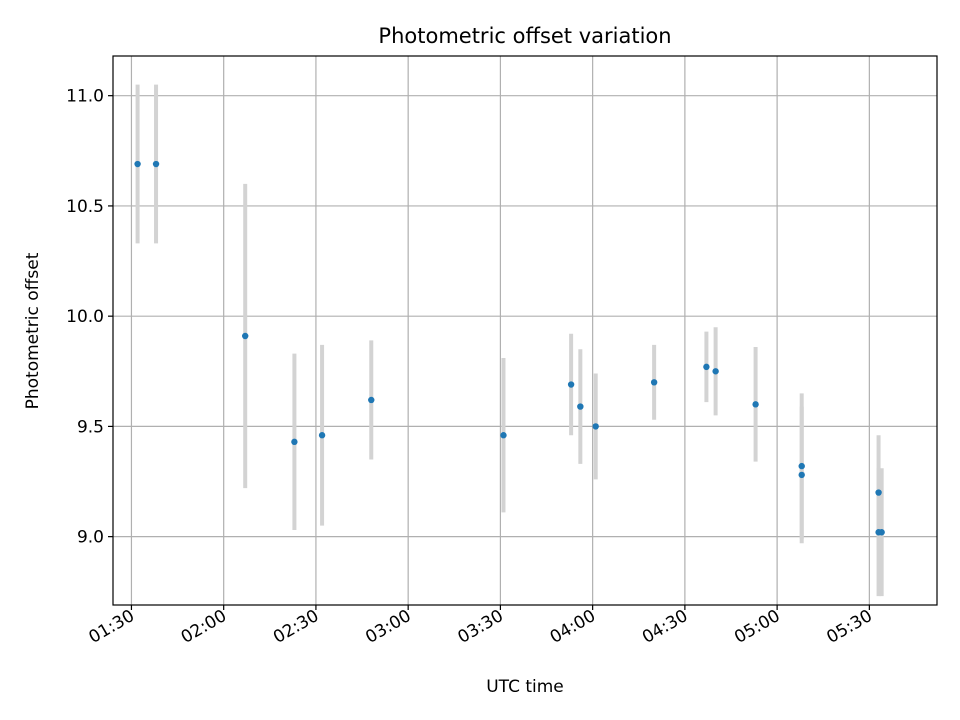  I want to click on y-tick-label: 11.0, so click(85, 97).